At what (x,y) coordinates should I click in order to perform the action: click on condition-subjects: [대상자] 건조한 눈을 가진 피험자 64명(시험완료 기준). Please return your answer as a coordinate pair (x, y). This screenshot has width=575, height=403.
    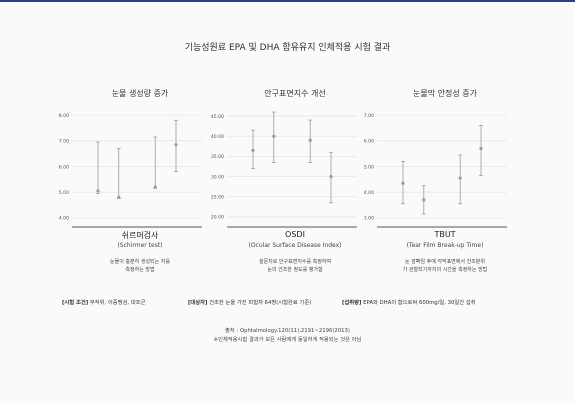
    Looking at the image, I should click on (249, 302).